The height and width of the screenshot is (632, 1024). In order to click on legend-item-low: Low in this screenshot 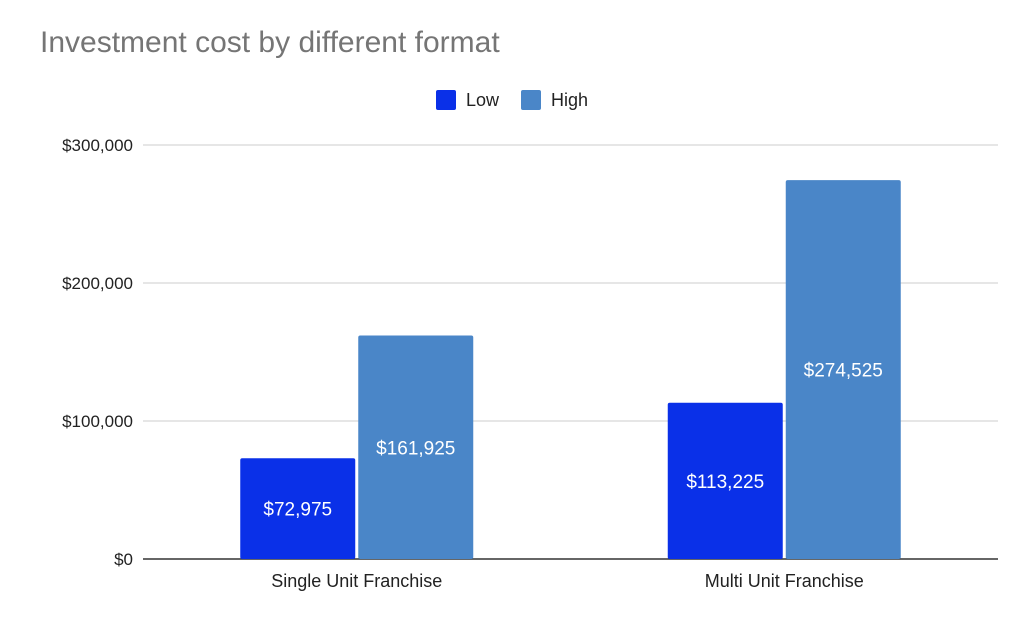, I will do `click(467, 100)`.